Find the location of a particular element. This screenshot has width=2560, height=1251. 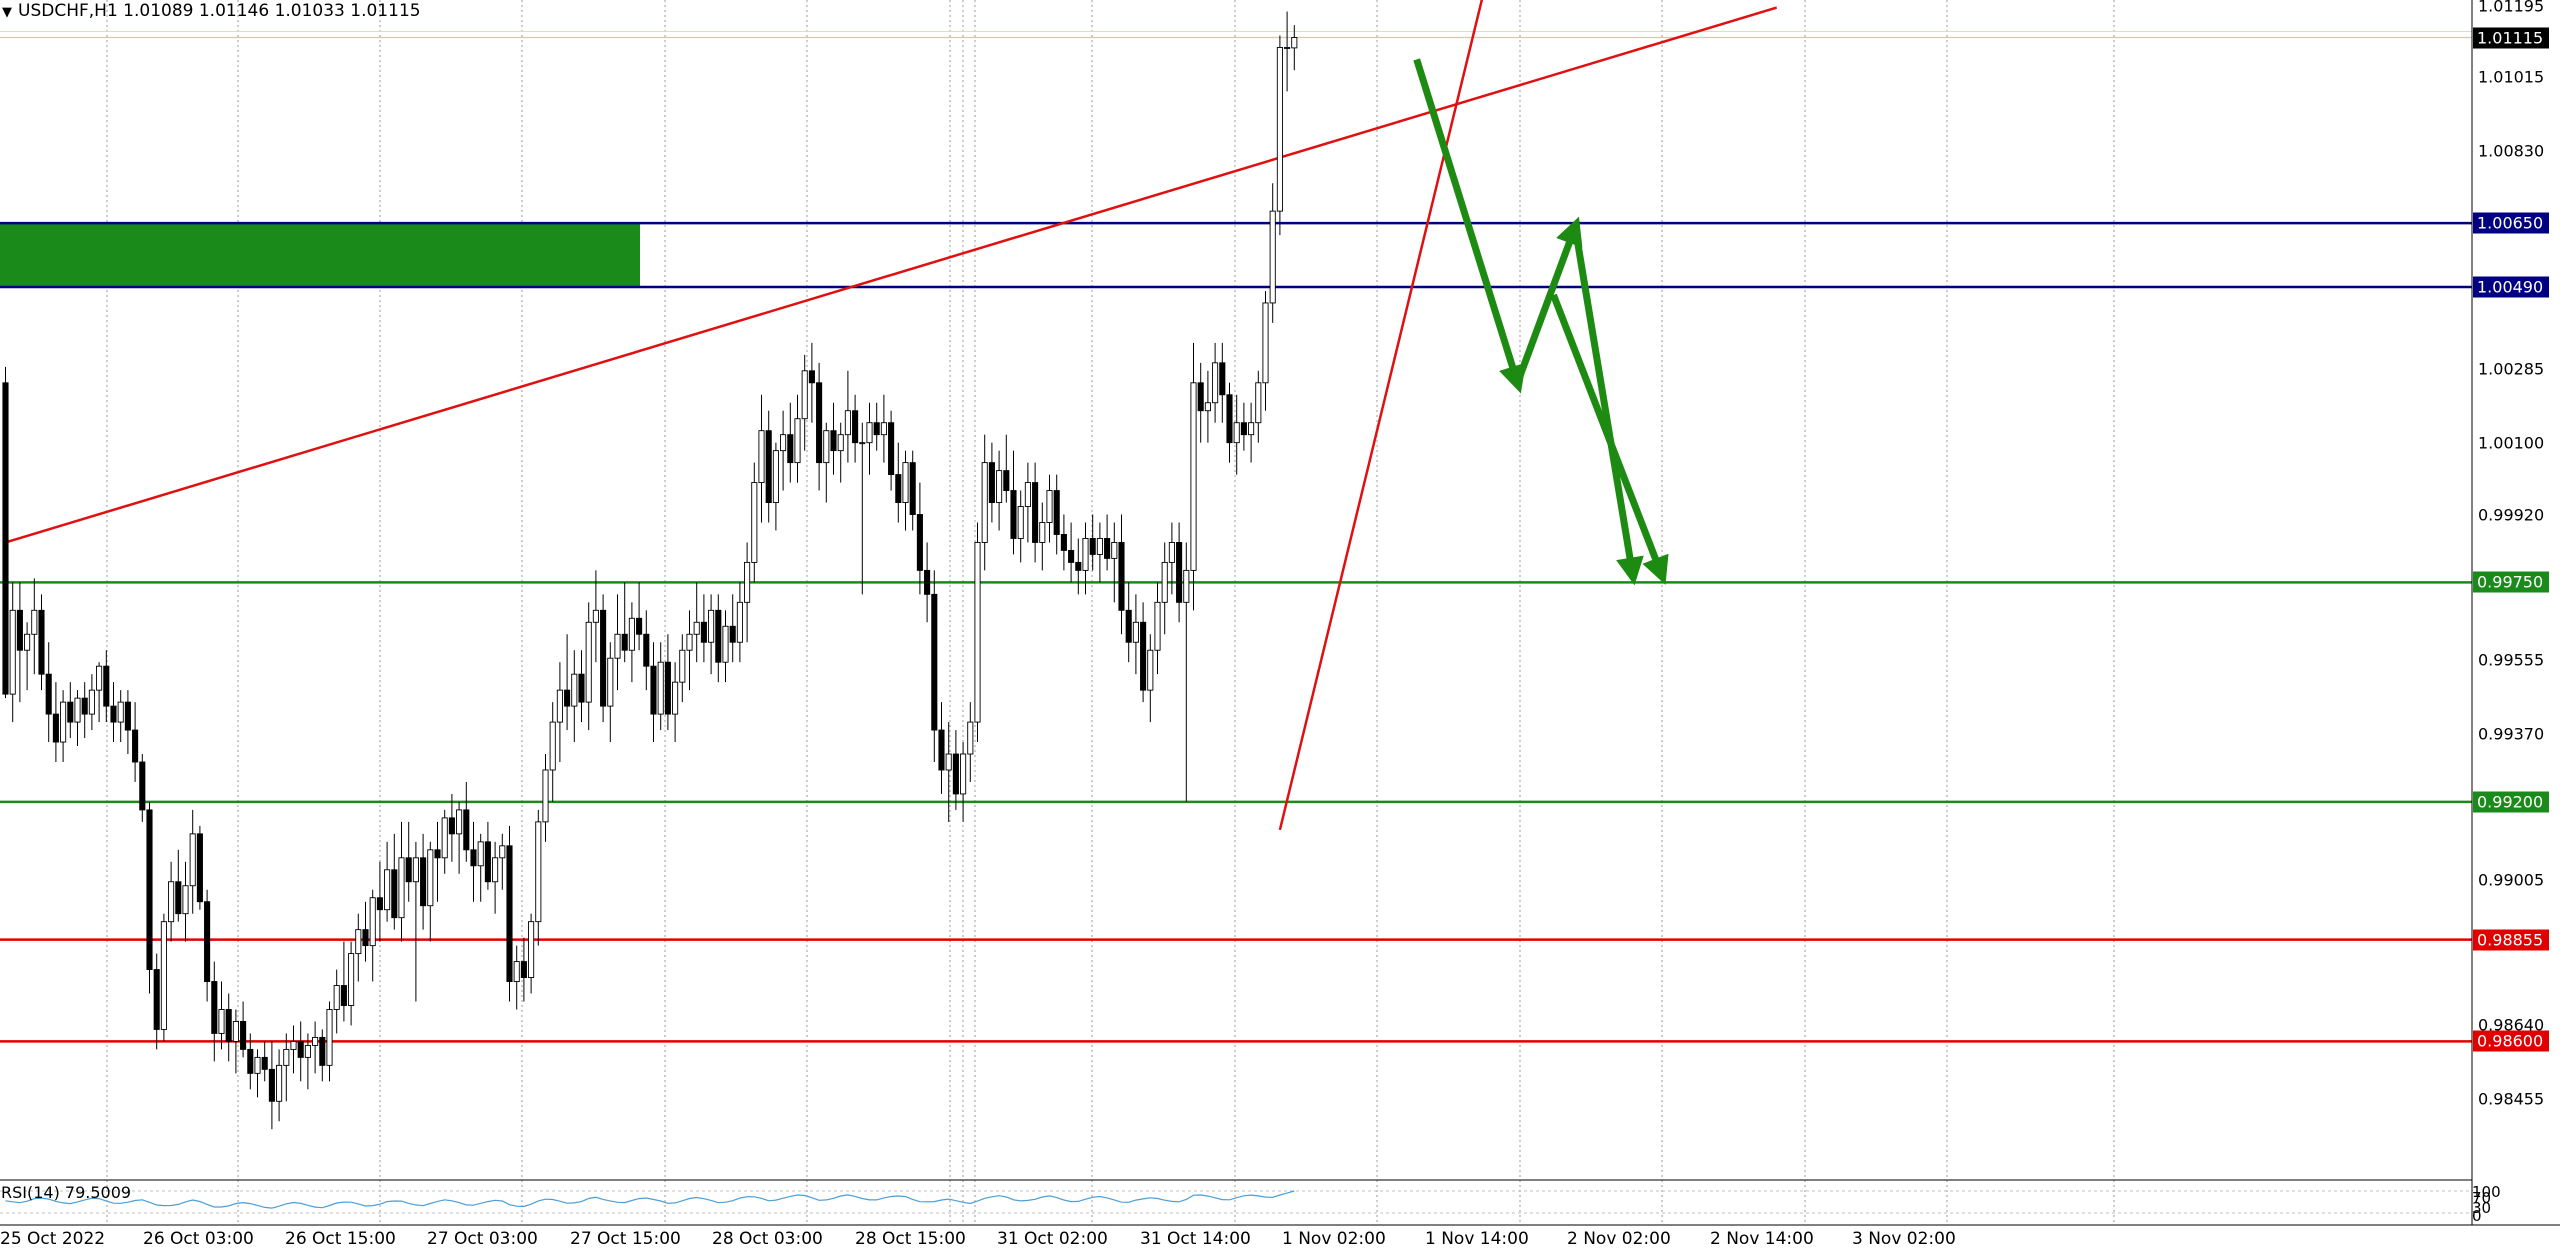

rsi-label: RSI(14) 79.5009 is located at coordinates (66, 1192).